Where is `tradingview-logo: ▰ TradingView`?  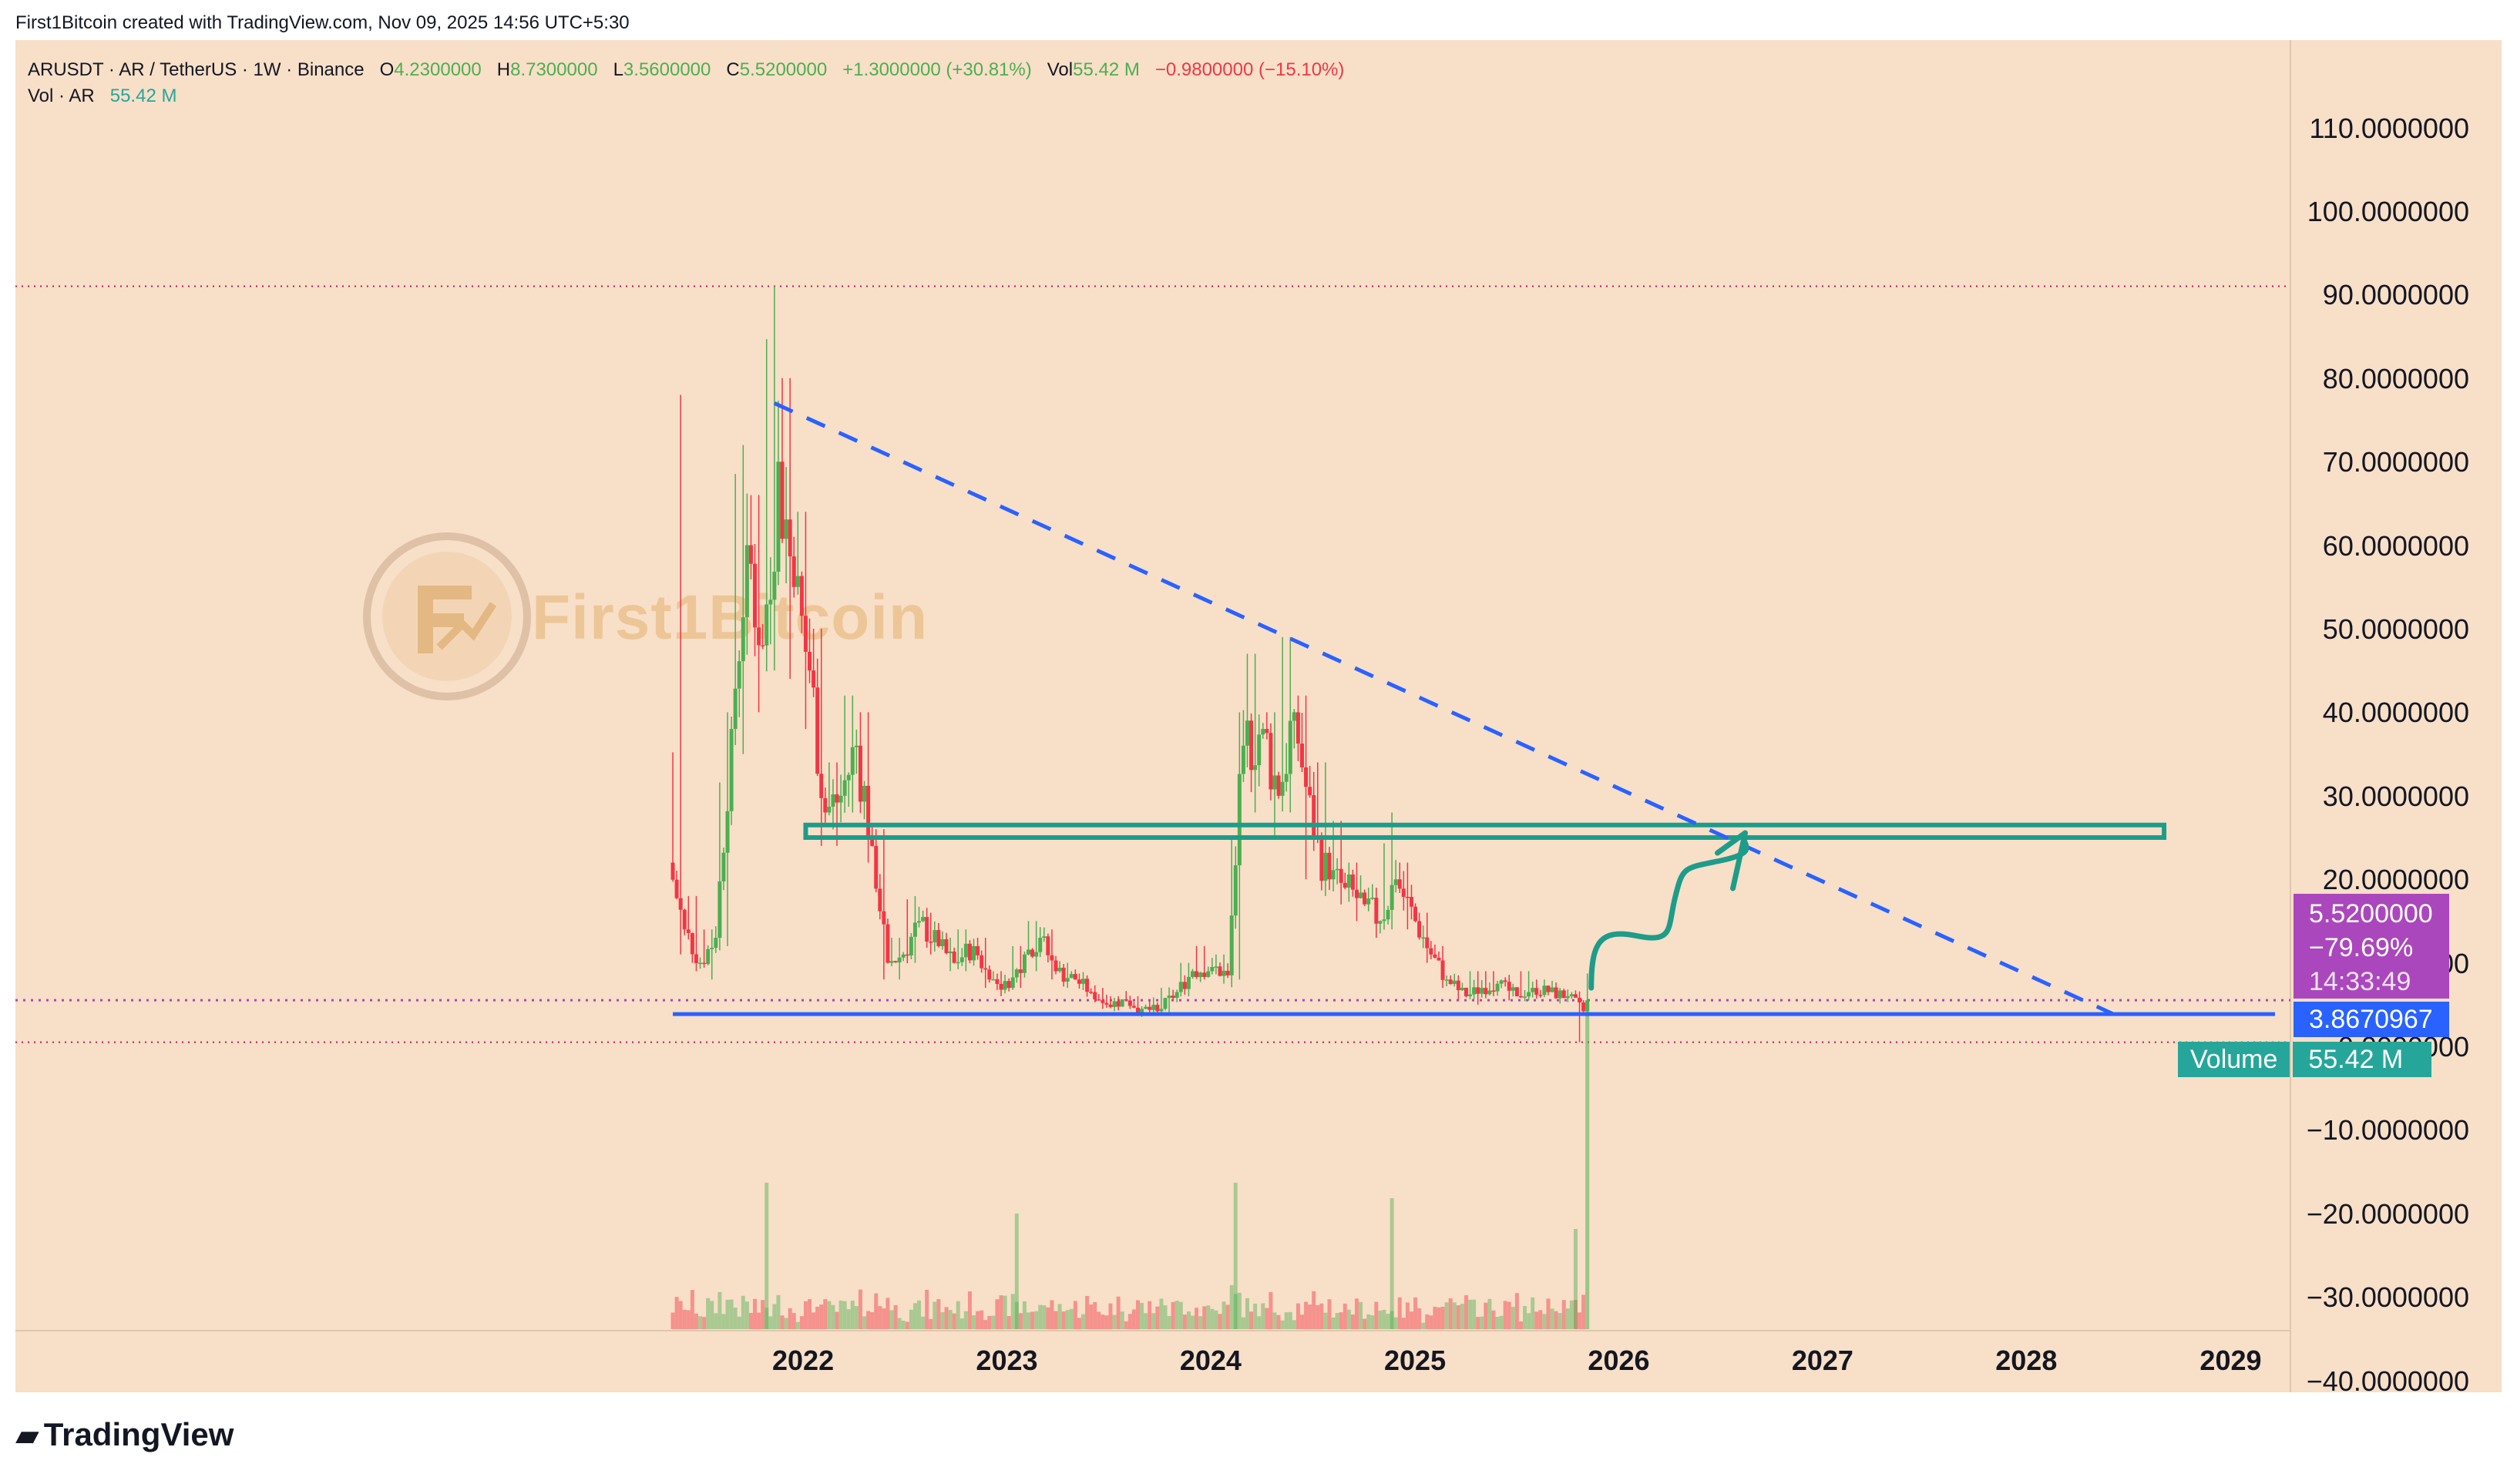 tradingview-logo: ▰ TradingView is located at coordinates (124, 1434).